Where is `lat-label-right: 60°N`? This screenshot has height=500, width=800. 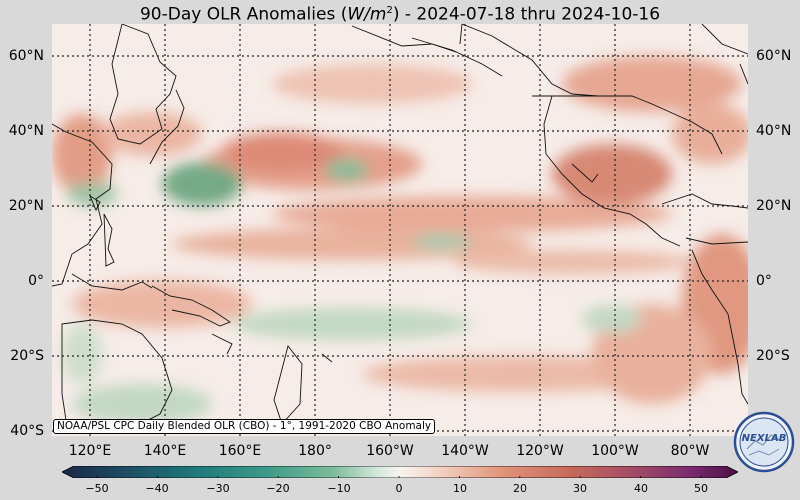
lat-label-right: 60°N is located at coordinates (774, 56).